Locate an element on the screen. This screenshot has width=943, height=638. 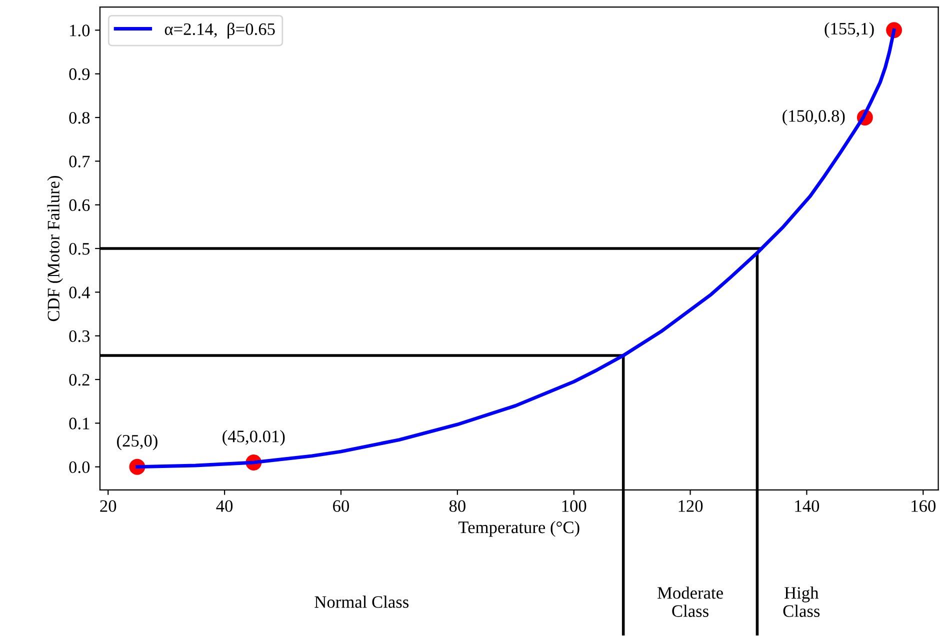
annotation: (150,0.8) is located at coordinates (813, 118).